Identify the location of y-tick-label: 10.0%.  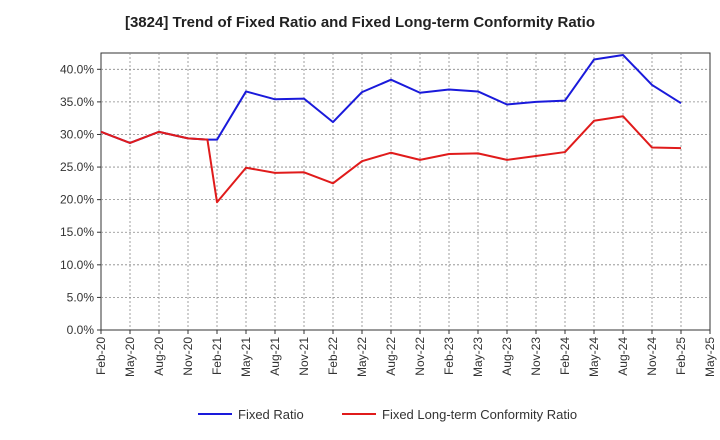
(77, 265).